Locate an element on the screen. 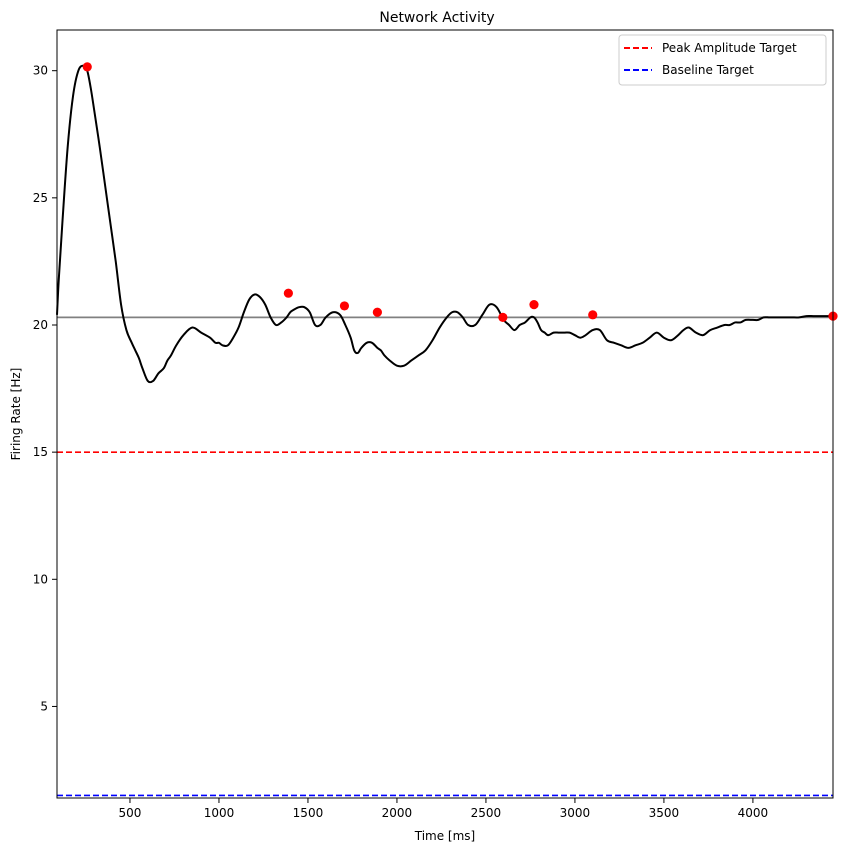  legend-entry-baseline-target: Baseline Target is located at coordinates (708, 70).